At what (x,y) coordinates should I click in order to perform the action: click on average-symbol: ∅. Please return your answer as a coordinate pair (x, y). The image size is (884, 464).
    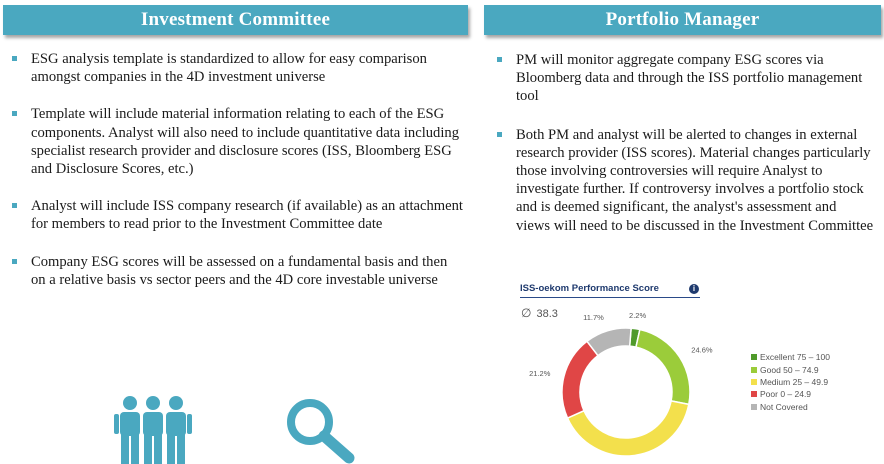
    Looking at the image, I should click on (526, 313).